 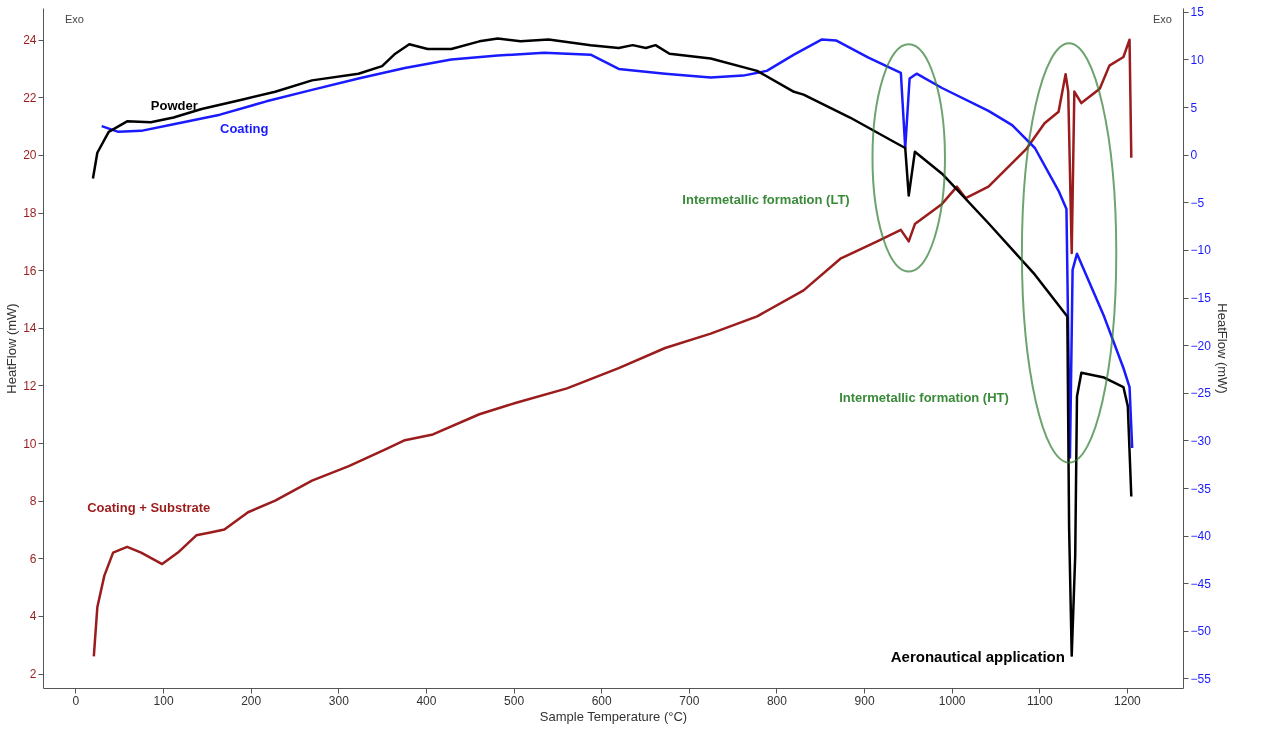 What do you see at coordinates (864, 700) in the screenshot?
I see `x-tick-label: 900` at bounding box center [864, 700].